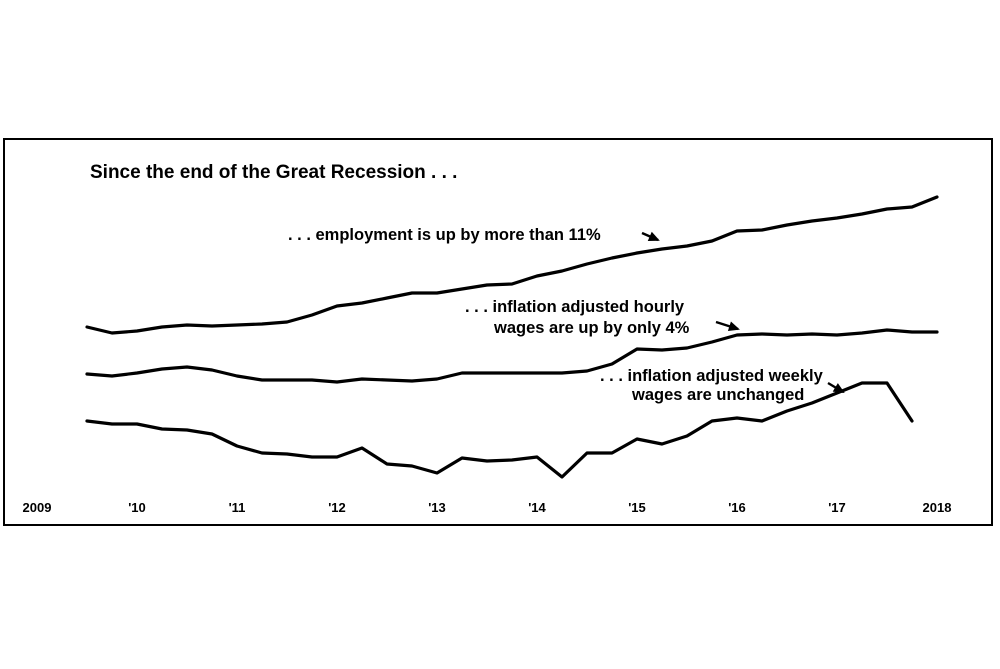 The image size is (1000, 669). What do you see at coordinates (733, 326) in the screenshot?
I see `annotation-arrowhead-hourly` at bounding box center [733, 326].